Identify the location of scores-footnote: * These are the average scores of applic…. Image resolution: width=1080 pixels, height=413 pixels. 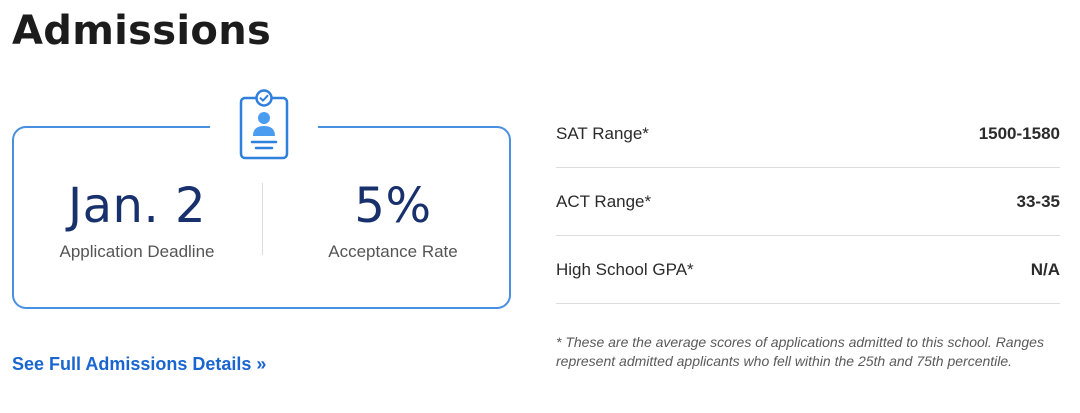
(800, 351).